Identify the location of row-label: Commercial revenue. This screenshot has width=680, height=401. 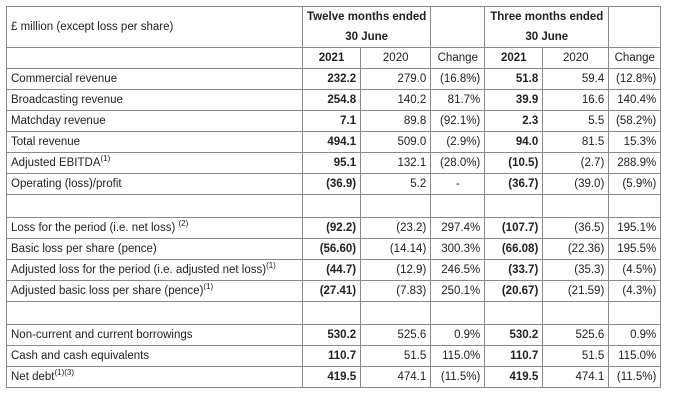
(64, 79).